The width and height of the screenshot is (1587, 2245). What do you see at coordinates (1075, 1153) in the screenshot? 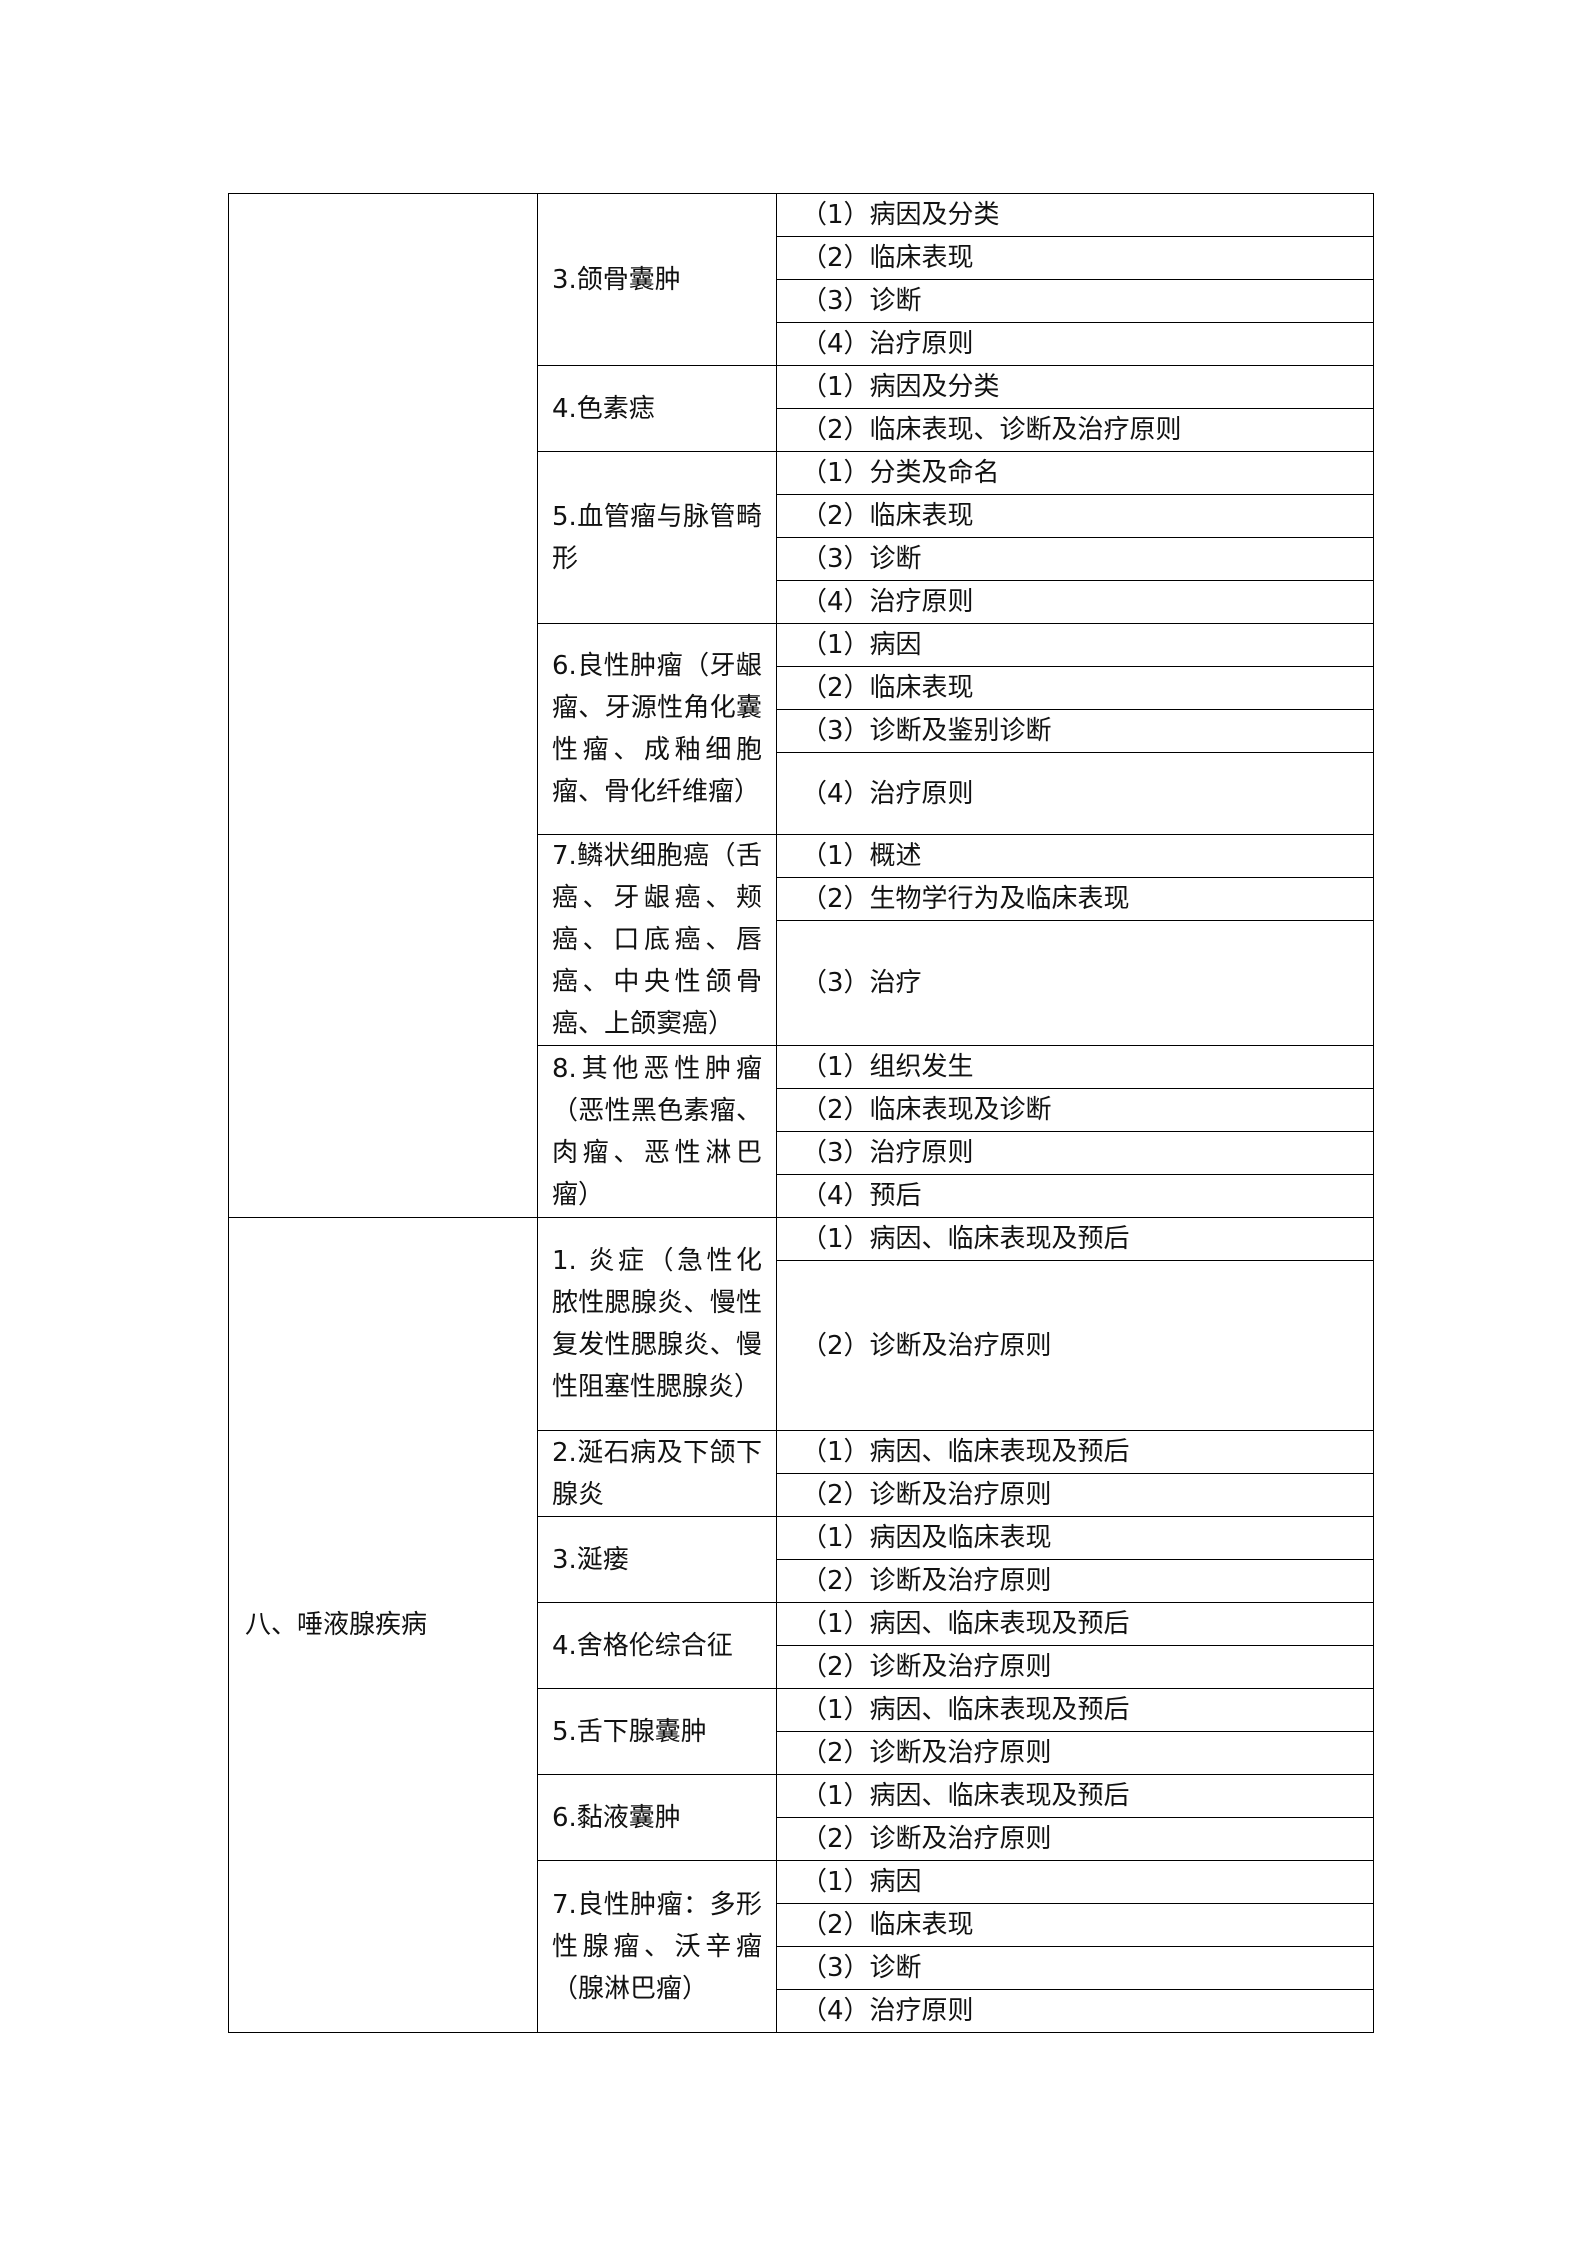
I see `item-cell: （3）治疗原则` at bounding box center [1075, 1153].